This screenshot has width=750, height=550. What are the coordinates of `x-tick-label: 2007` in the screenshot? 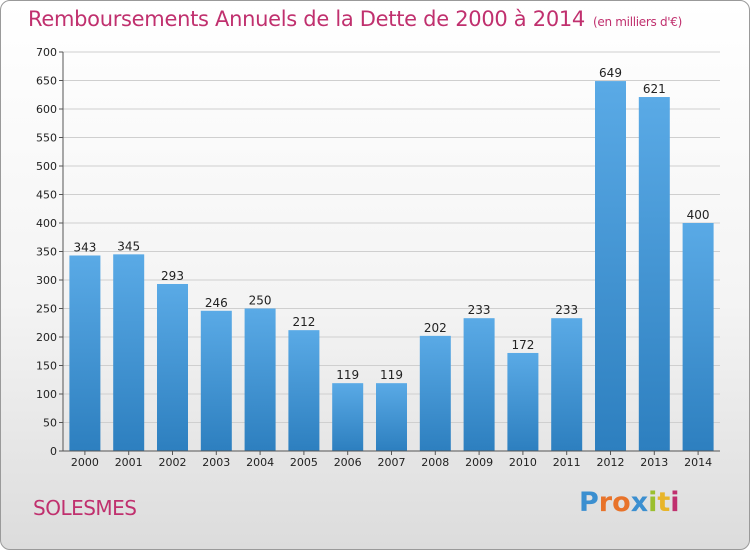 It's located at (392, 462).